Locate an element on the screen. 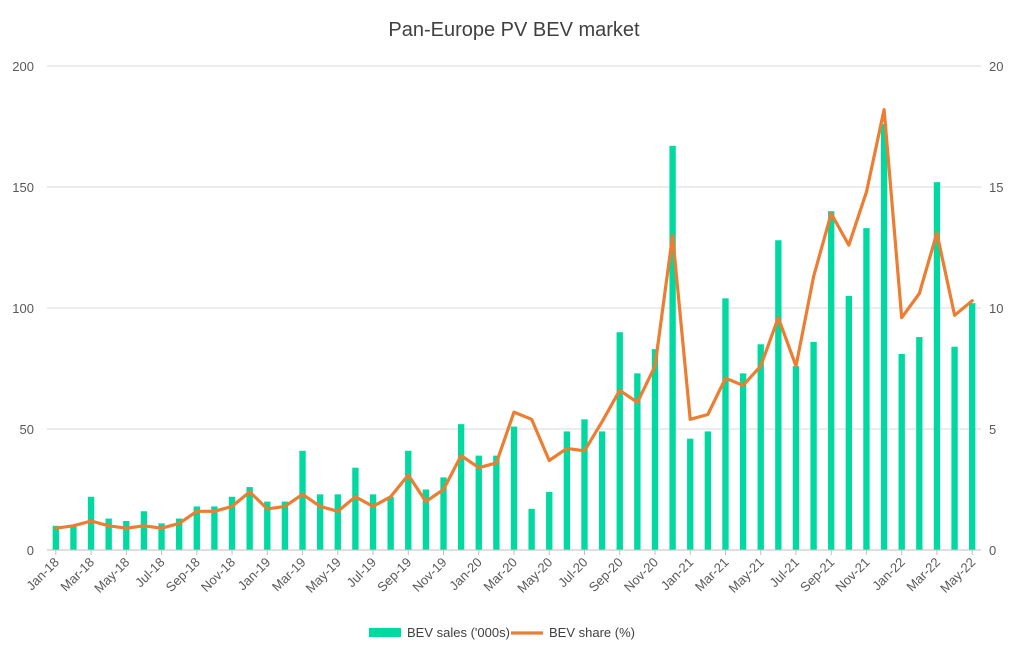 Image resolution: width=1024 pixels, height=660 pixels. x-tick-label: May-21 is located at coordinates (746, 575).